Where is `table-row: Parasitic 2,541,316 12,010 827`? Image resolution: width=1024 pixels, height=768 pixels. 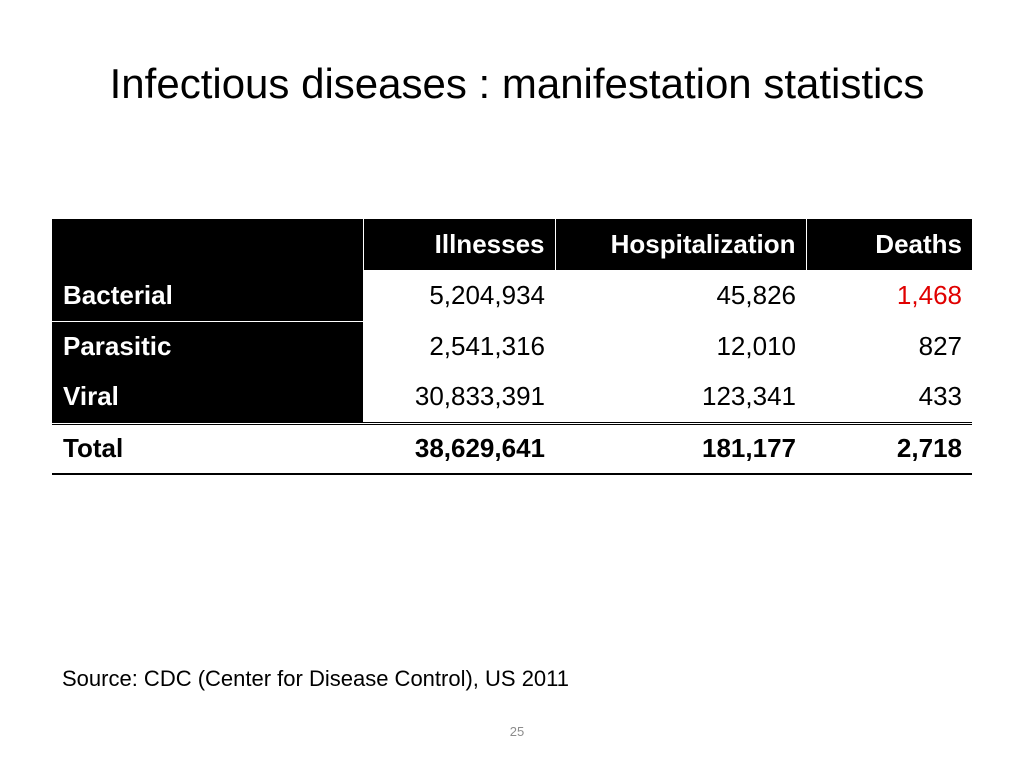 table-row: Parasitic 2,541,316 12,010 827 is located at coordinates (512, 346).